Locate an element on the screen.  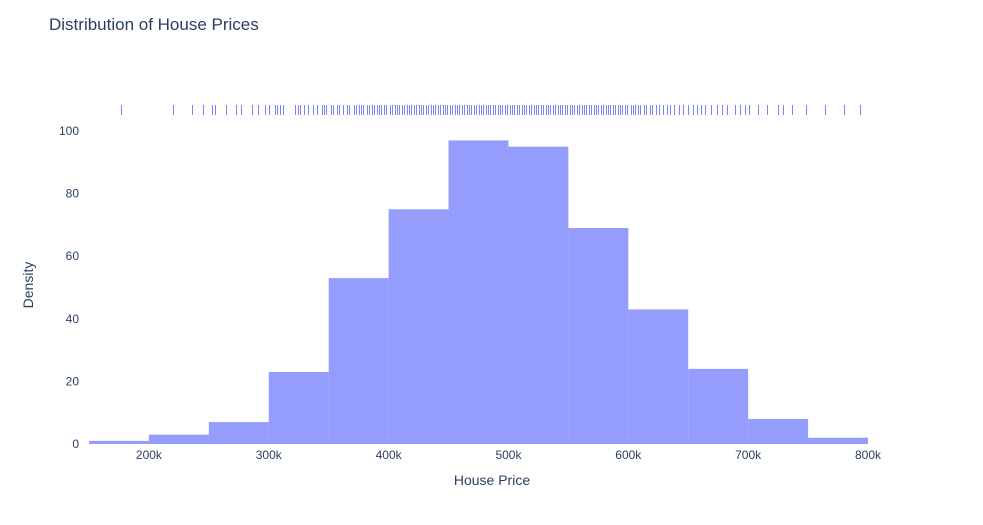
y-tick-label: 0 is located at coordinates (75, 444).